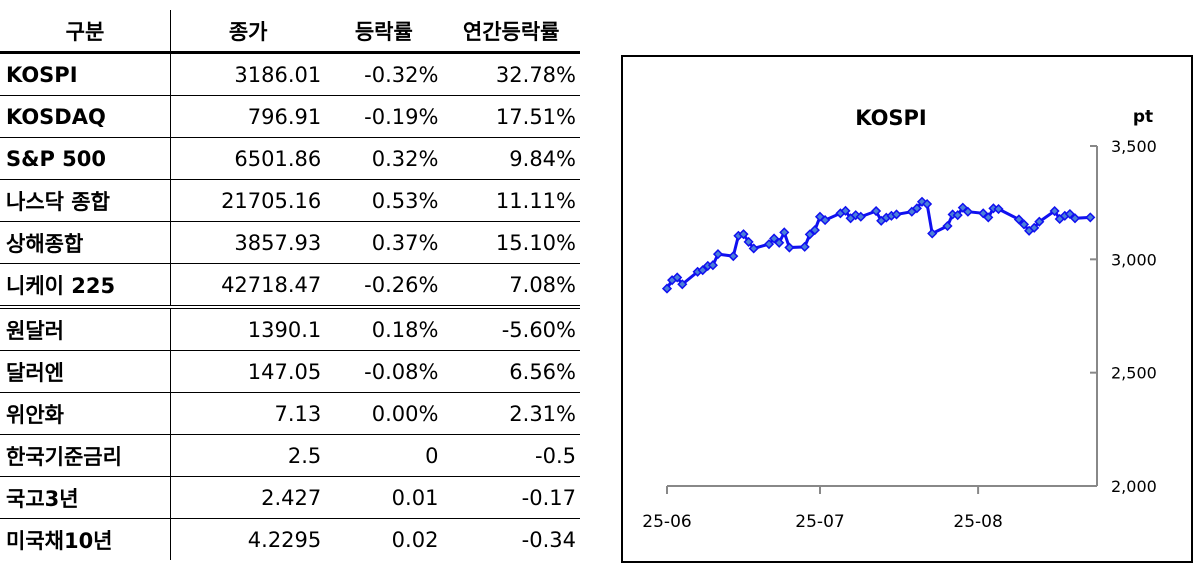  What do you see at coordinates (248, 455) in the screenshot?
I see `close-value: 2.5` at bounding box center [248, 455].